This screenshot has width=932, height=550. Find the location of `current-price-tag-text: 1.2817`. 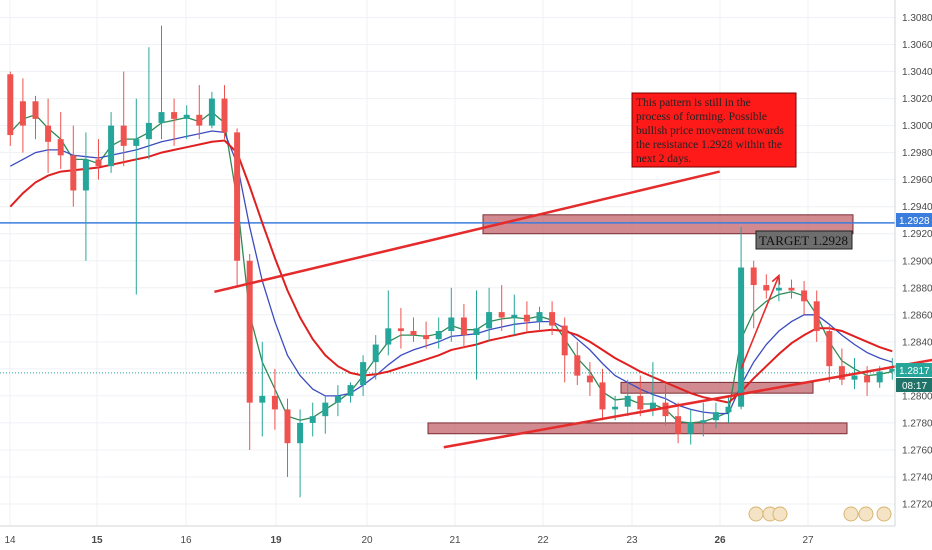

current-price-tag-text: 1.2817 is located at coordinates (914, 371).